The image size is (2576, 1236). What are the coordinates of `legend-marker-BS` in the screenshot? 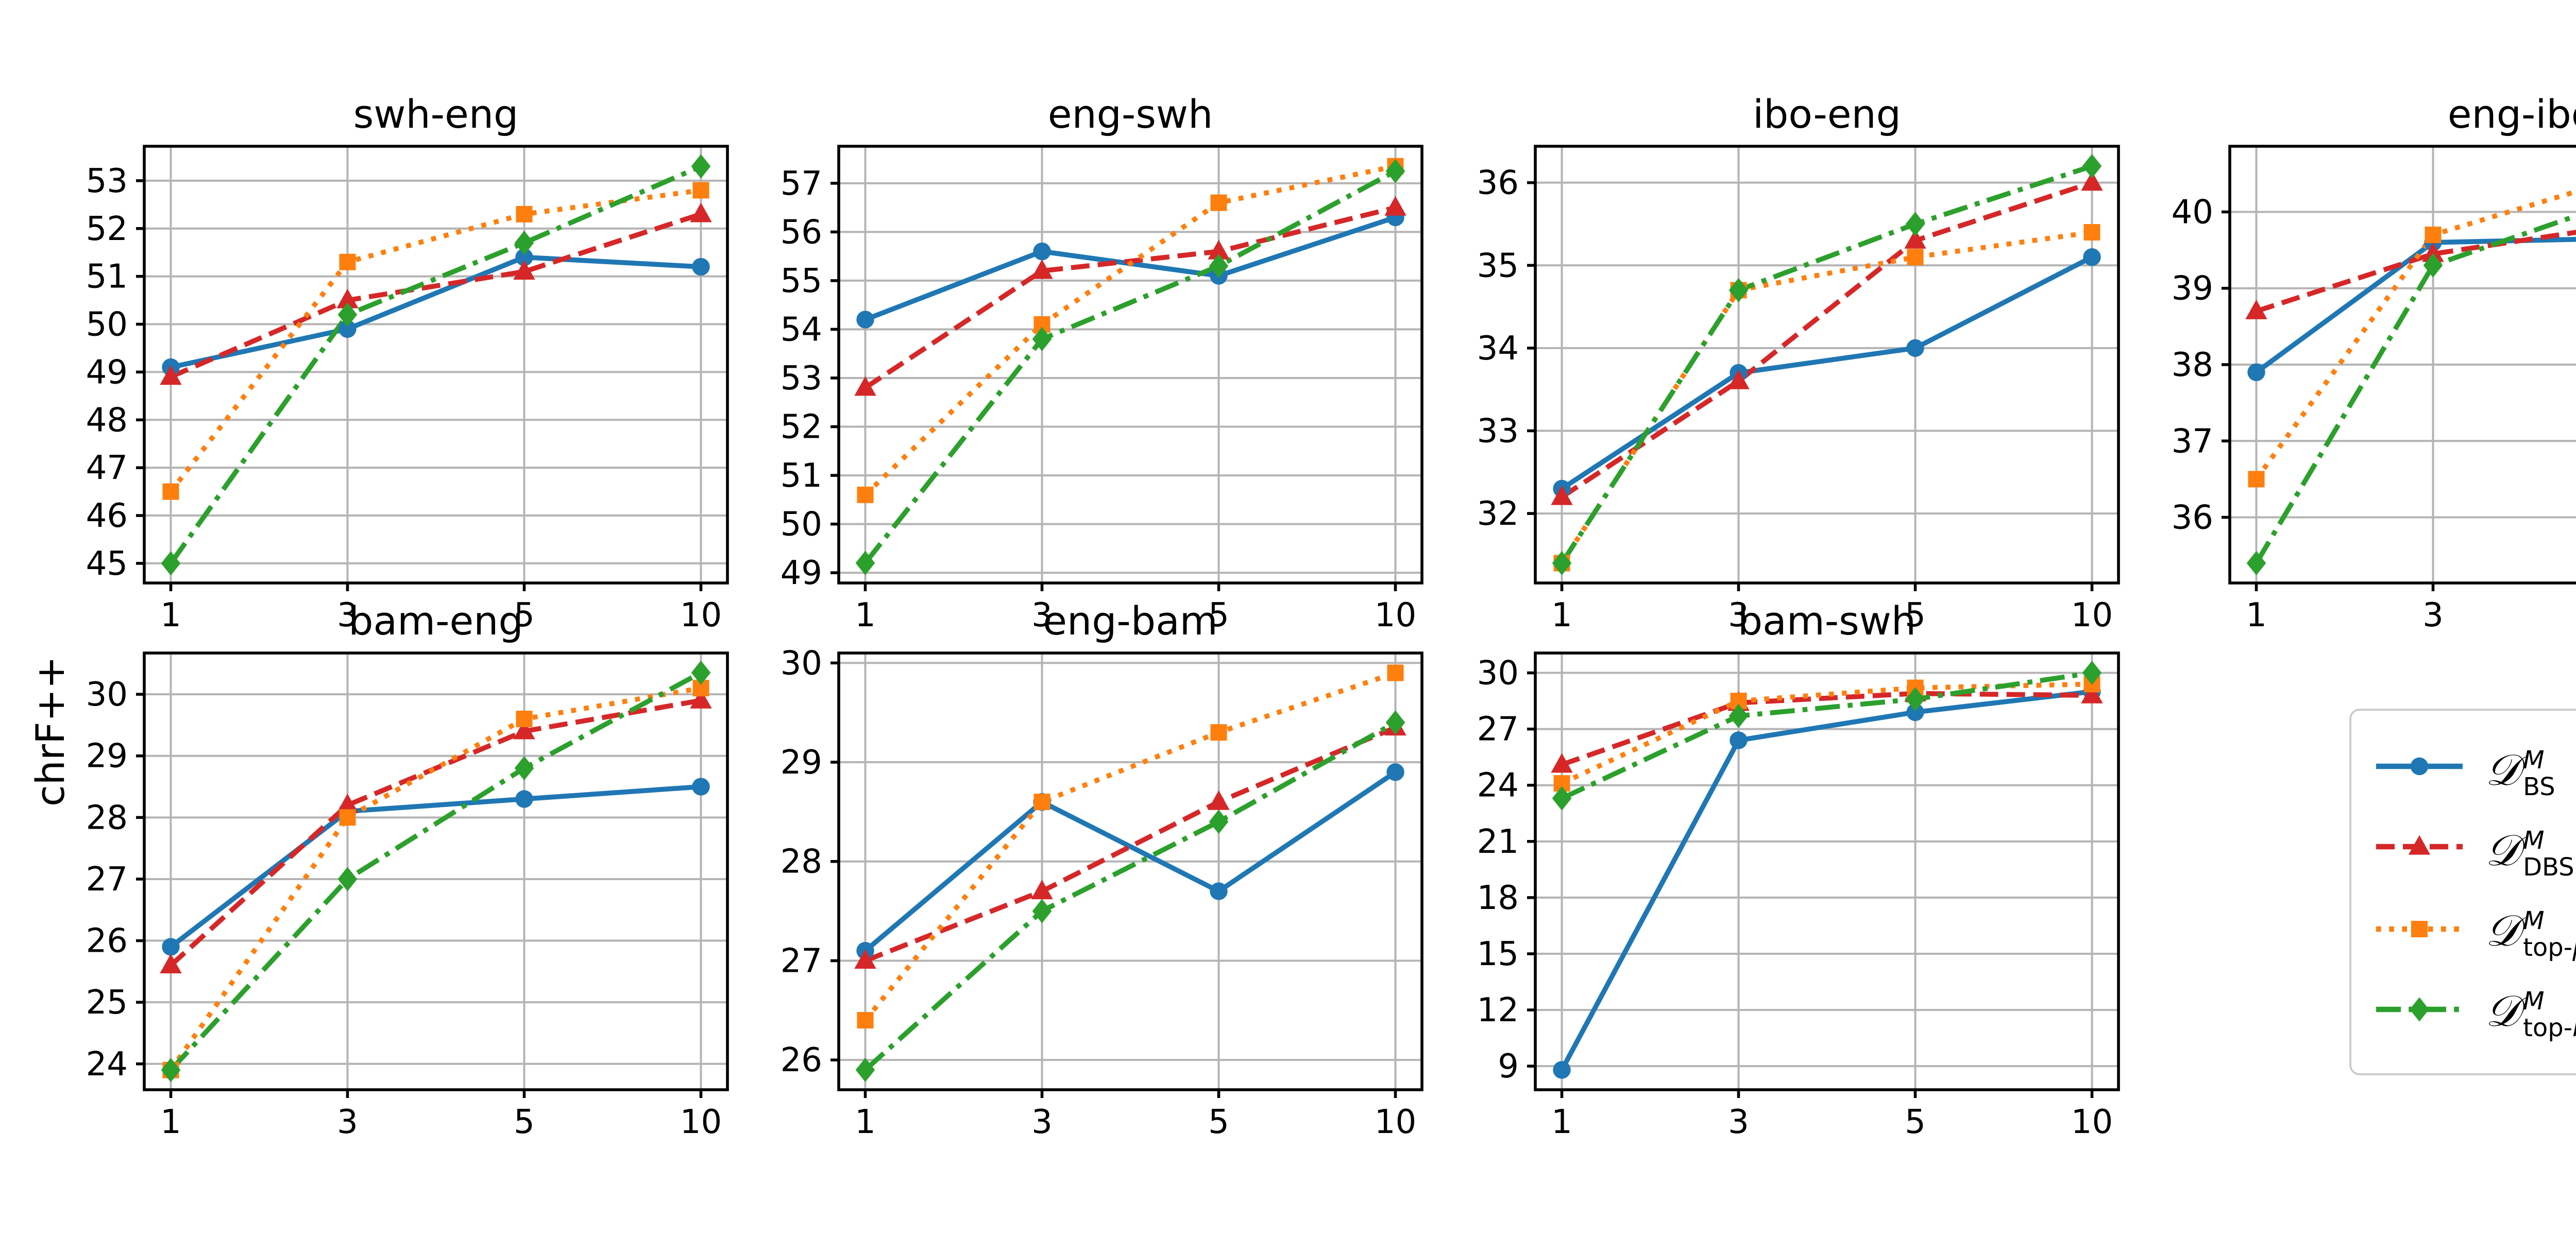 It's located at (2419, 766).